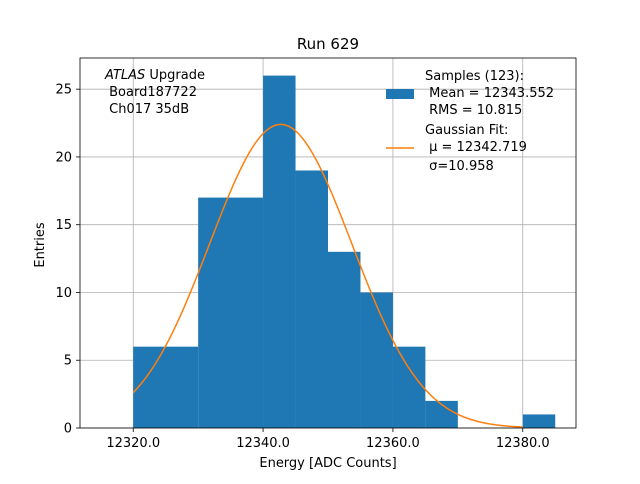 Image resolution: width=640 pixels, height=484 pixels. I want to click on legend-samples-label: Samples (123):, so click(474, 76).